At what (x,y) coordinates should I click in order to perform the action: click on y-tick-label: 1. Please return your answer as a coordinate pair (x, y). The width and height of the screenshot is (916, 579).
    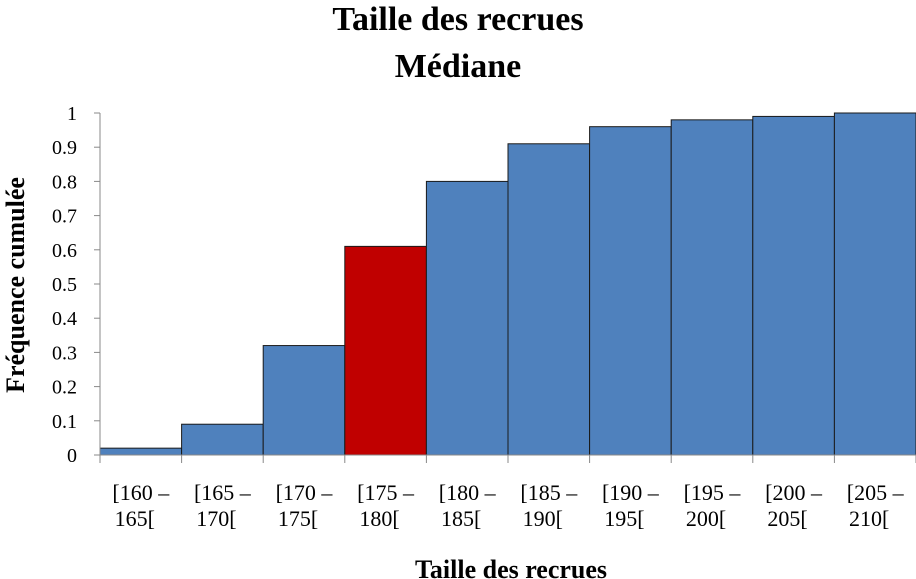
    Looking at the image, I should click on (72, 114).